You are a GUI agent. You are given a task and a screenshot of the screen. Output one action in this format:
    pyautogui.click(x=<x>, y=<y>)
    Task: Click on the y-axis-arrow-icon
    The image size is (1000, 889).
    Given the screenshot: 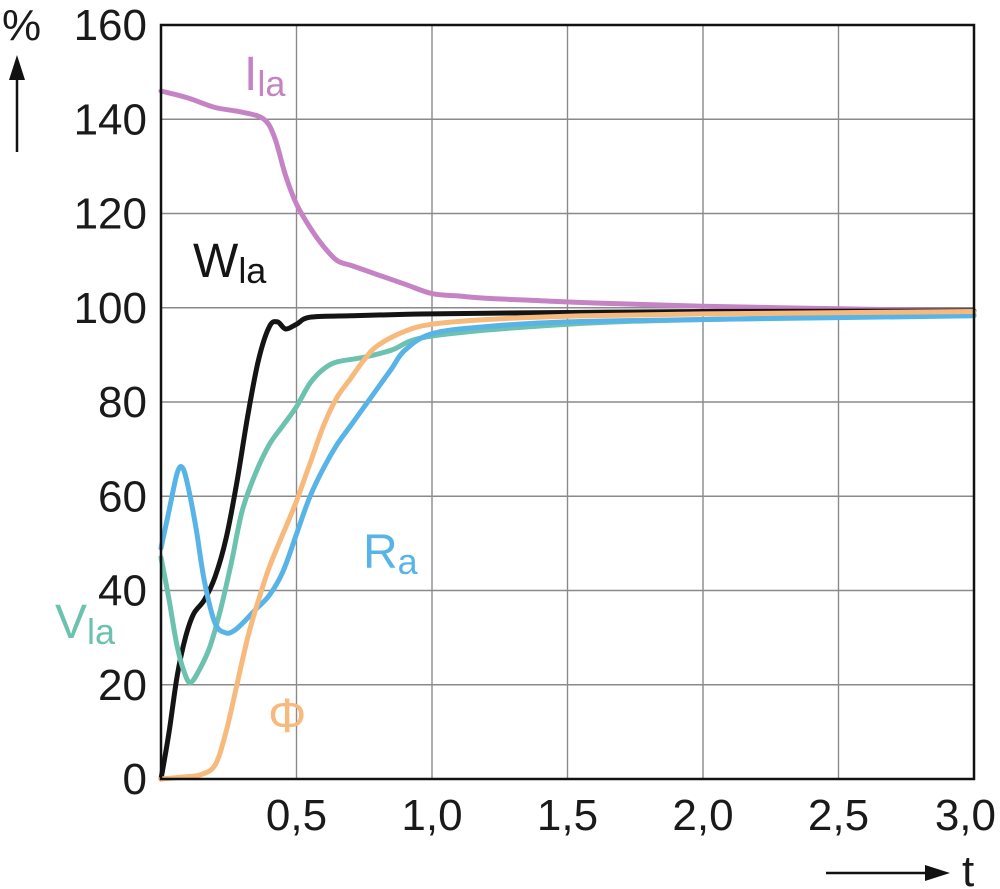 What is the action you would take?
    pyautogui.click(x=17, y=103)
    